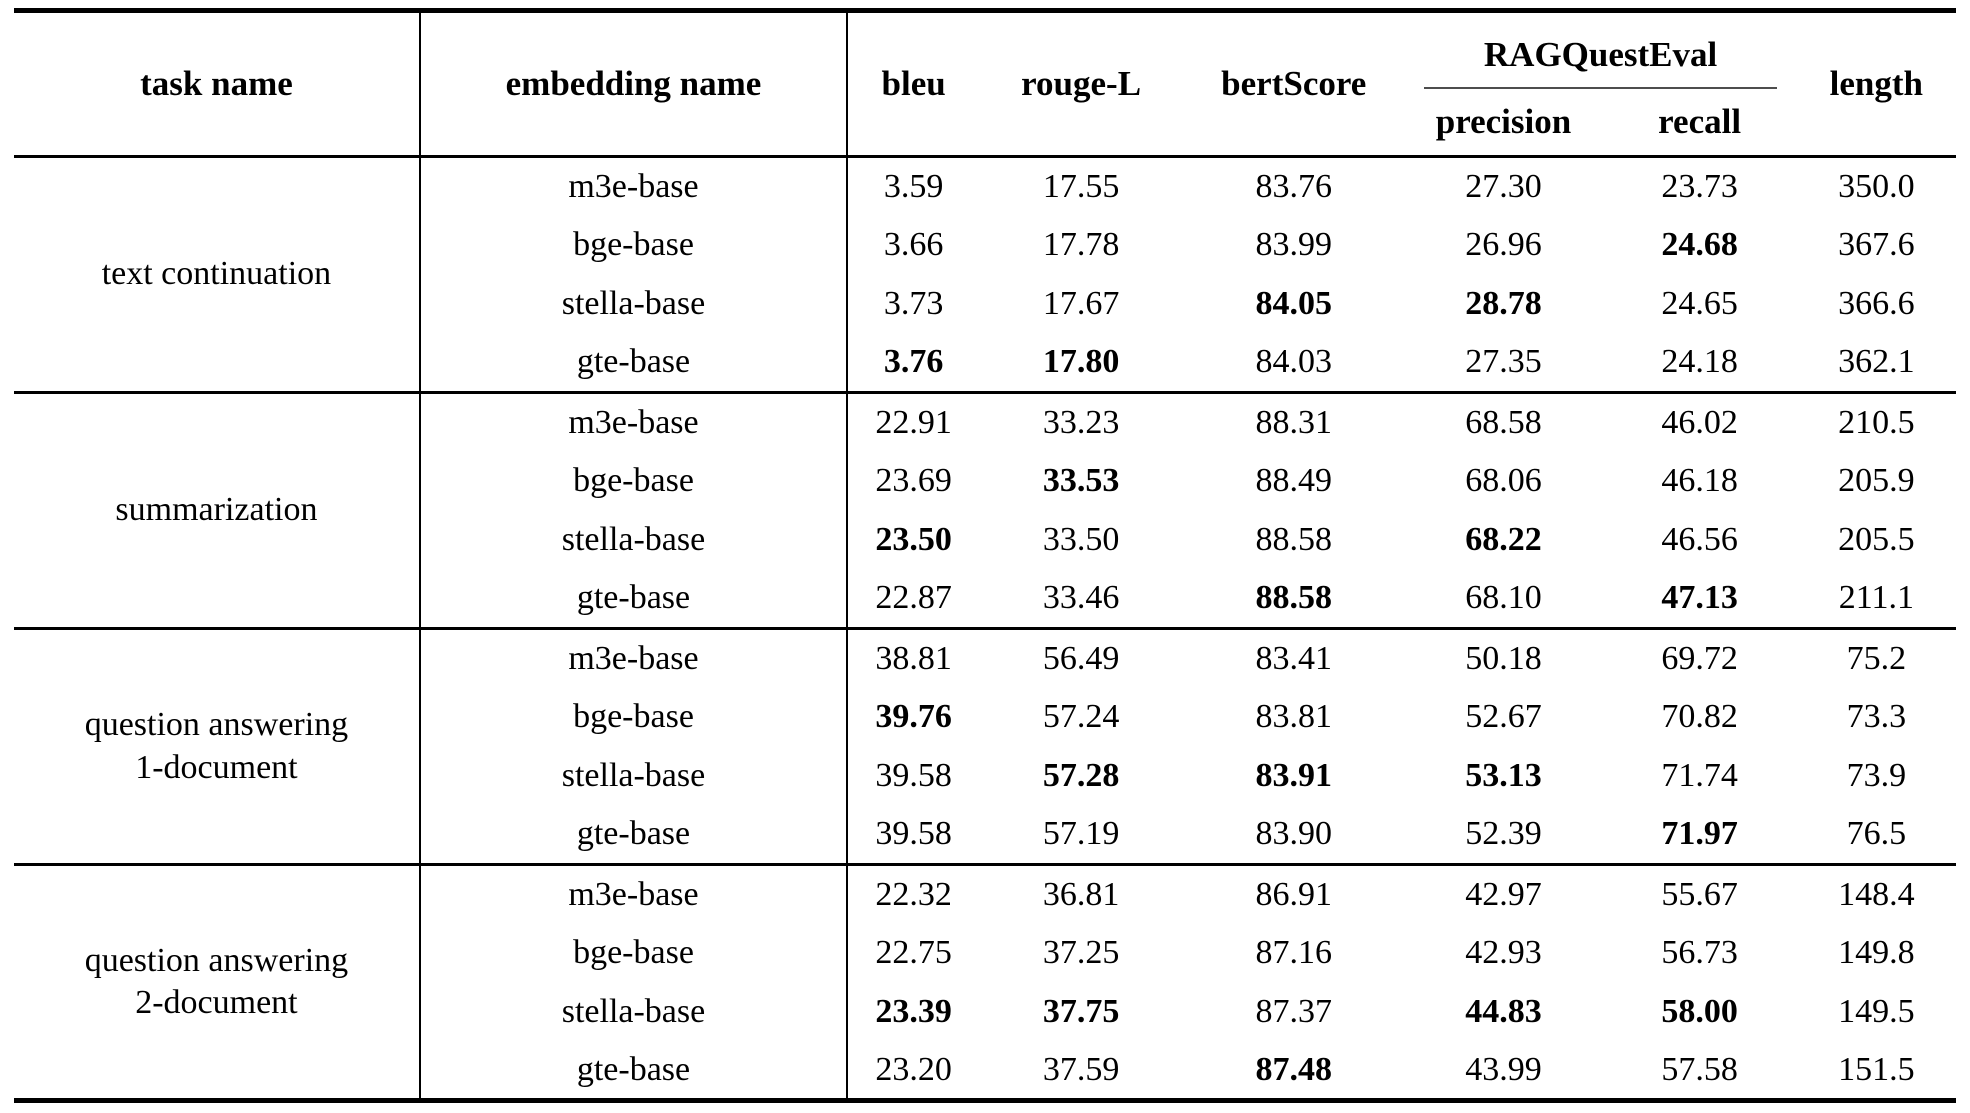 The image size is (1970, 1113). I want to click on metric-recall-cell: 71.74, so click(1699, 775).